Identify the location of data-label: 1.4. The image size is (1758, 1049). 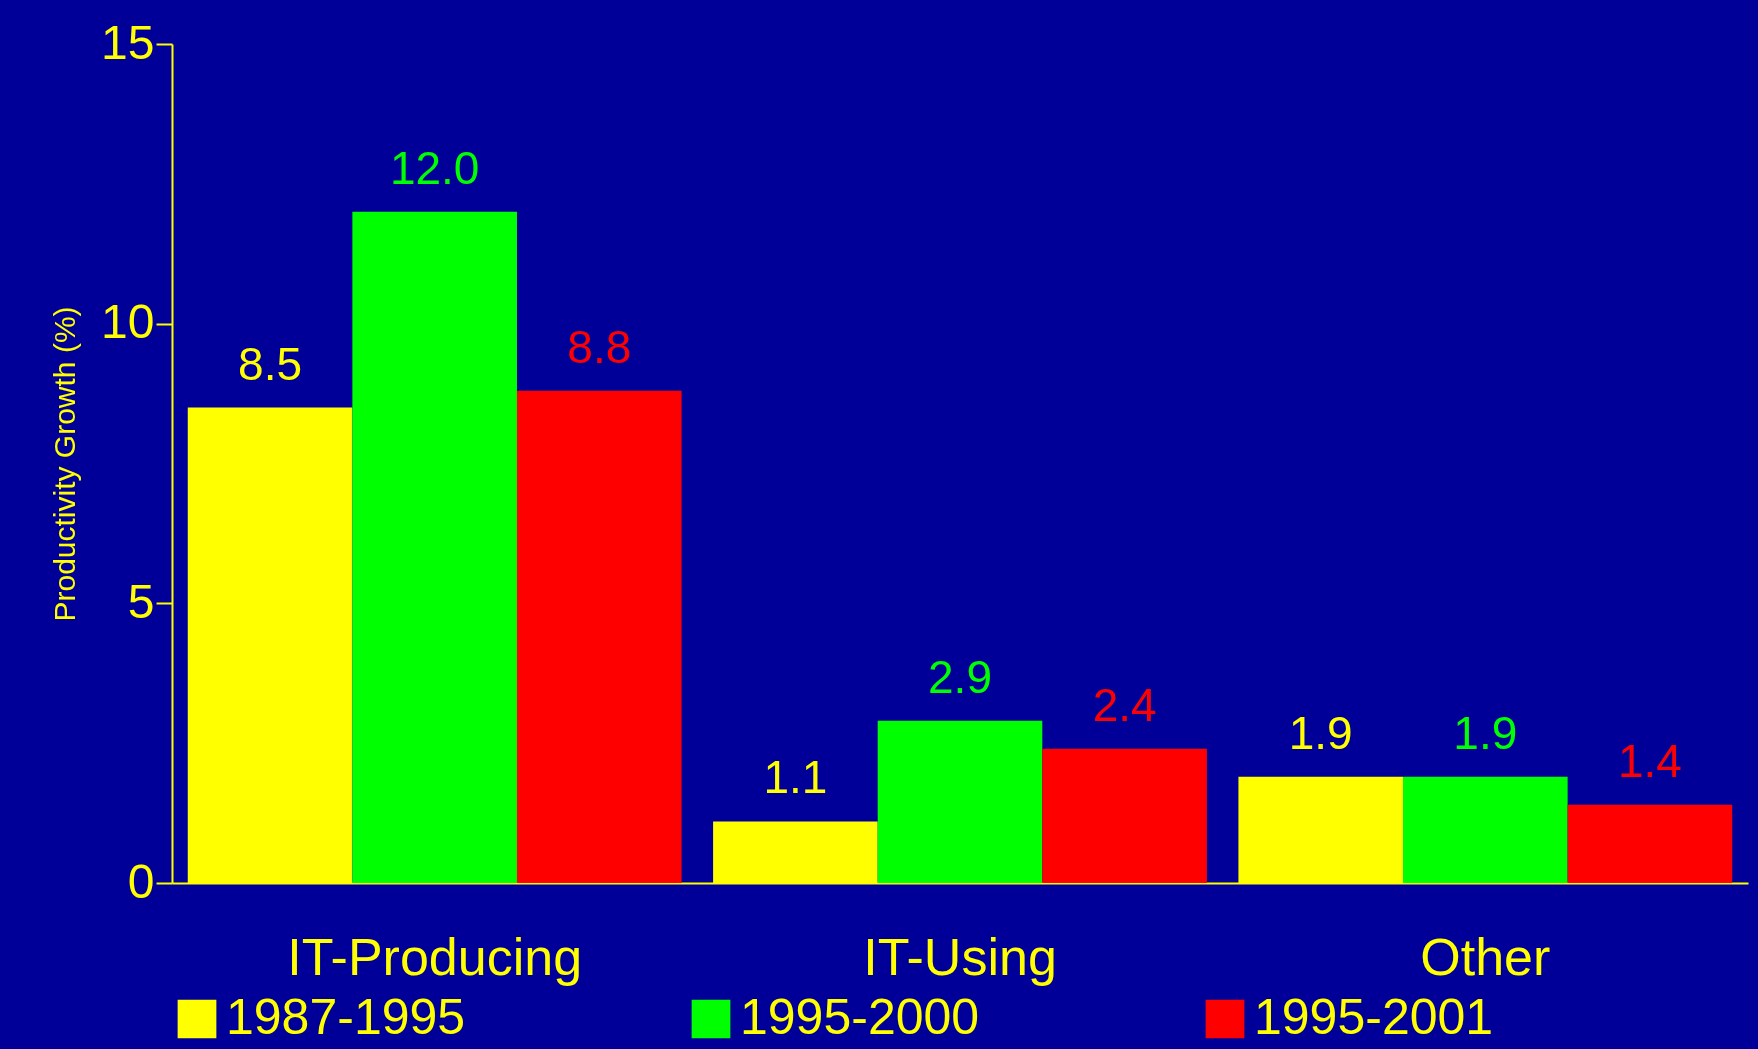
(1649, 760).